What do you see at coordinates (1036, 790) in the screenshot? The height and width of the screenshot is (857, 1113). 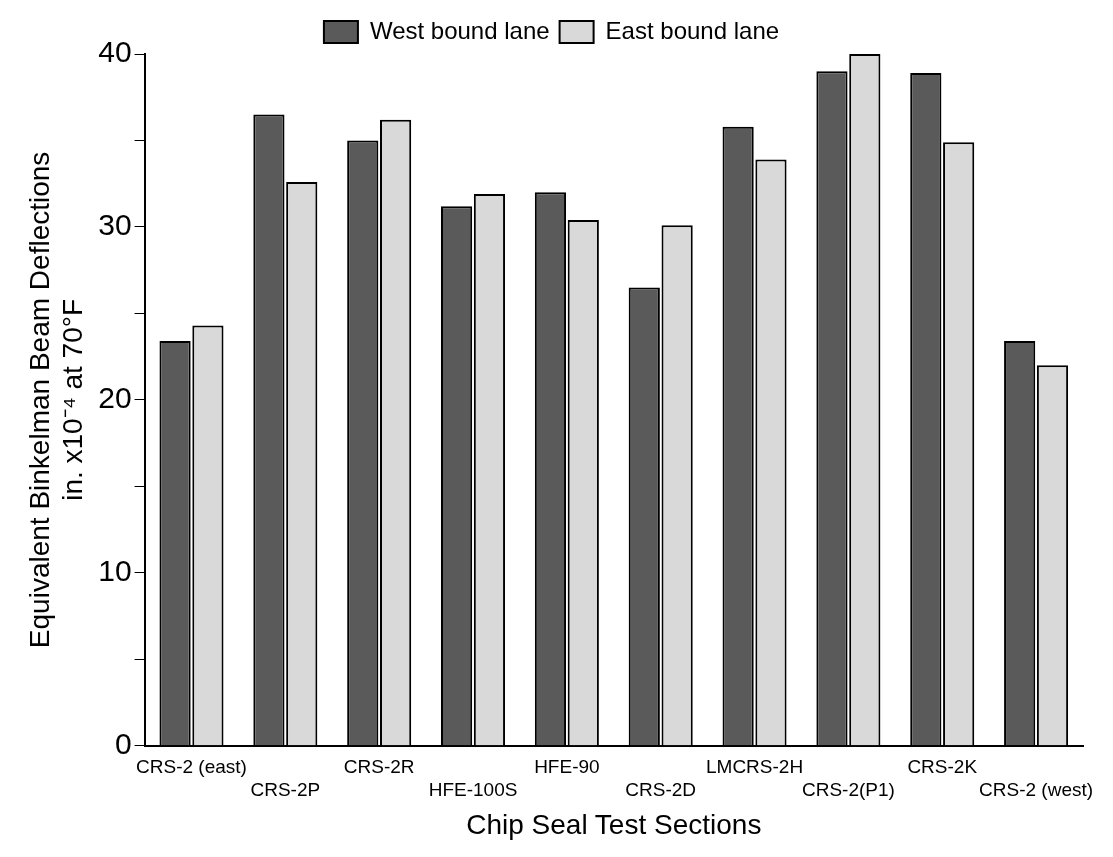 I see `x-tick-label: CRS-2 (west)` at bounding box center [1036, 790].